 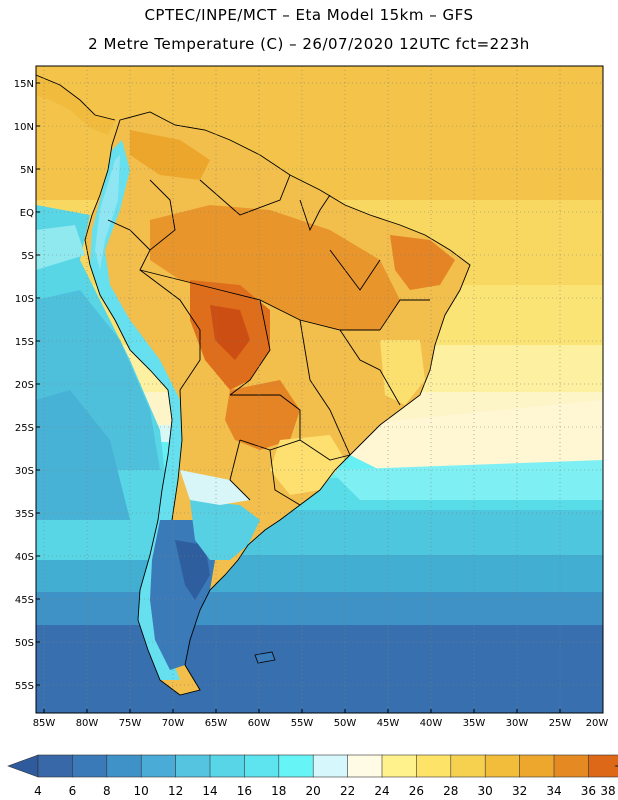 I want to click on colorbar-label: 16, so click(x=244, y=791).